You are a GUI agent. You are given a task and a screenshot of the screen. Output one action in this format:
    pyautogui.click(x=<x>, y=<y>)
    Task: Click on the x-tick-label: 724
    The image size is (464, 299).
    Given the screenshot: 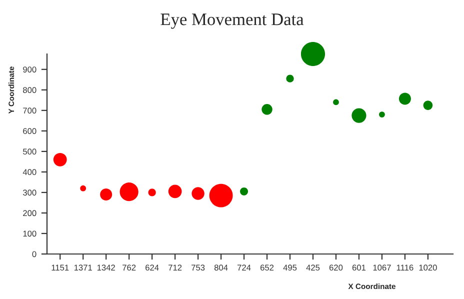 What is the action you would take?
    pyautogui.click(x=244, y=267)
    